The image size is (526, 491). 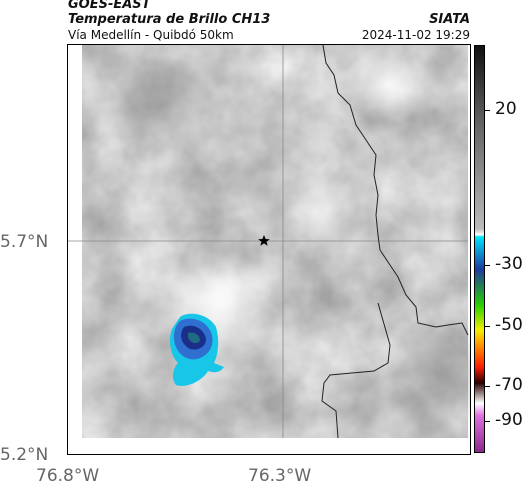 I want to click on dark-area-se, so click(x=426, y=375).